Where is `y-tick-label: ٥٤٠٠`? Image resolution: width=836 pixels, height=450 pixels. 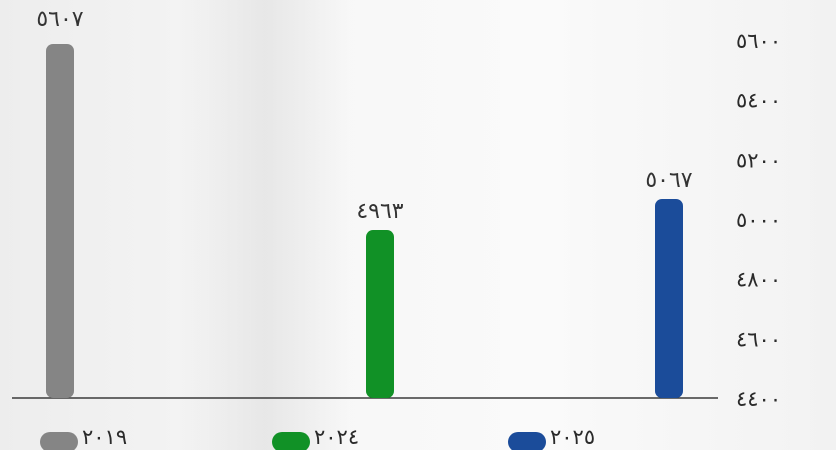 y-tick-label: ٥٤٠٠ is located at coordinates (758, 101).